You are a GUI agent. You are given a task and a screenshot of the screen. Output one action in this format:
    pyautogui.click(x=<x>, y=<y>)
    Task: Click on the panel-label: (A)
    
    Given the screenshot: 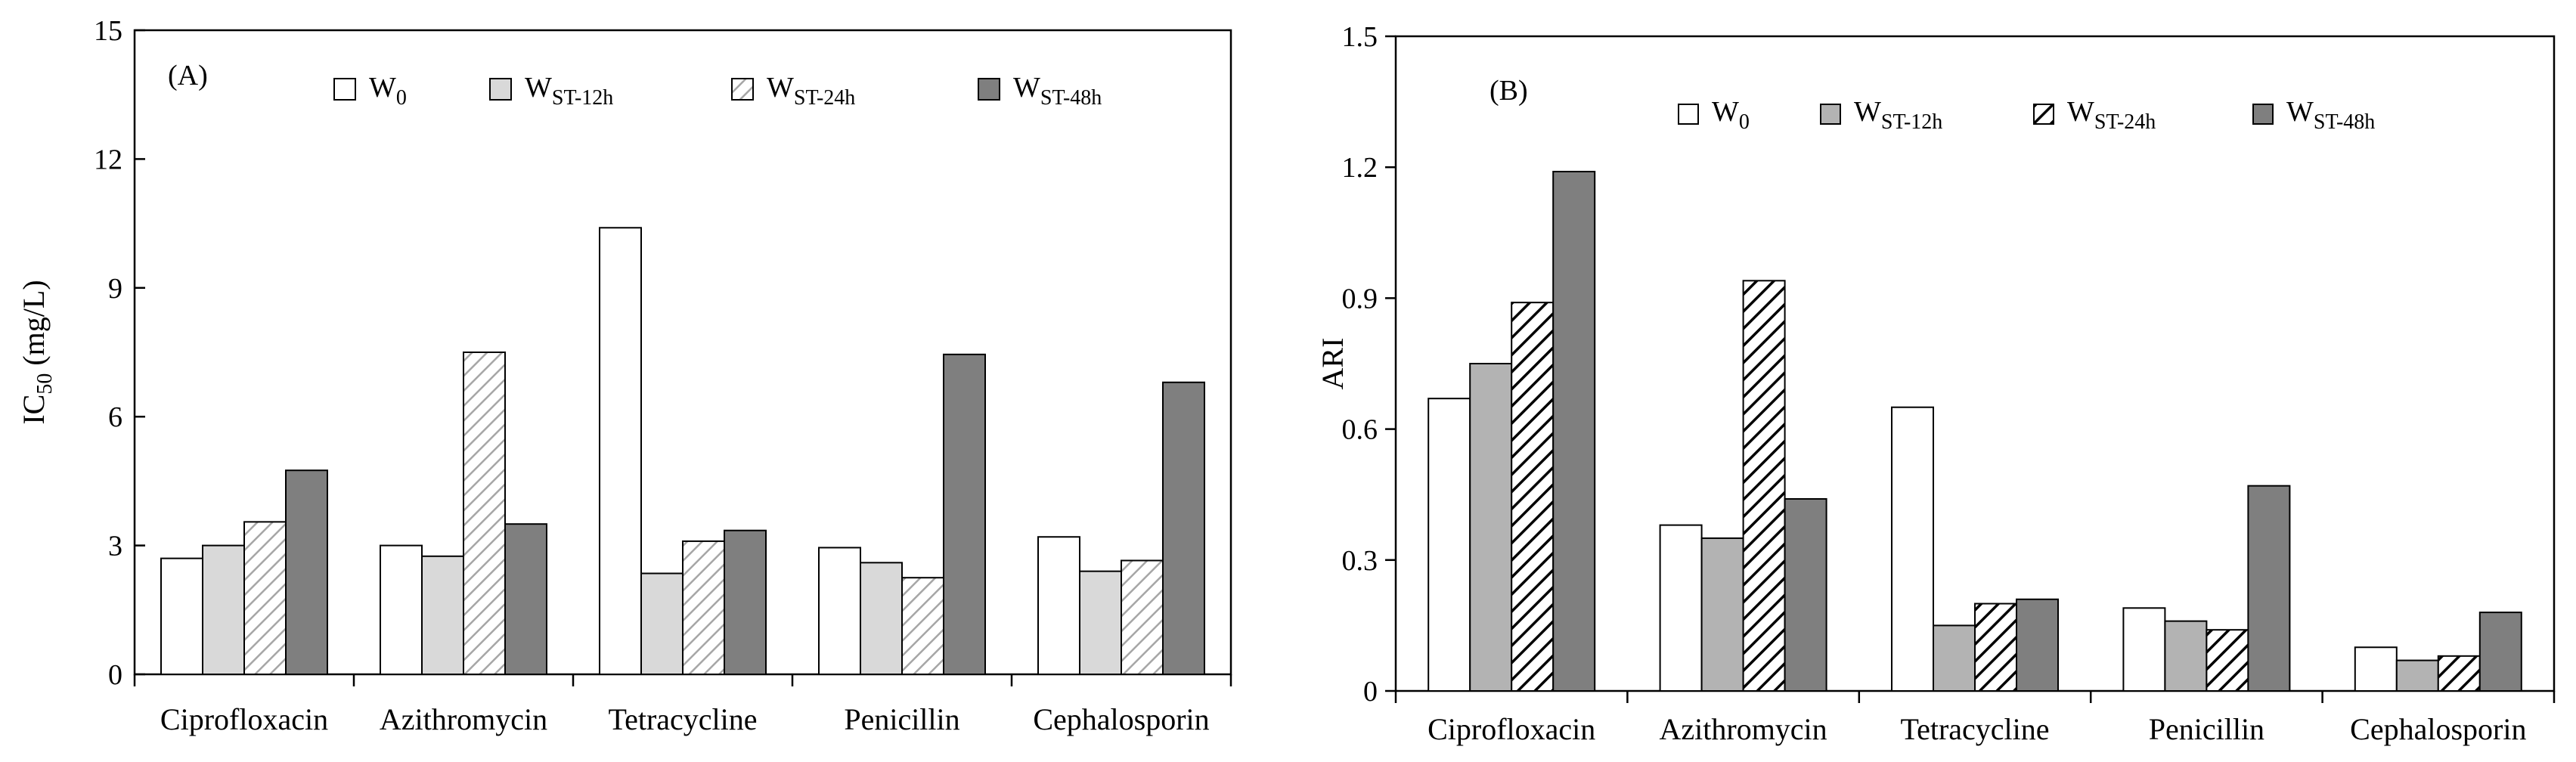 What is the action you would take?
    pyautogui.click(x=188, y=75)
    